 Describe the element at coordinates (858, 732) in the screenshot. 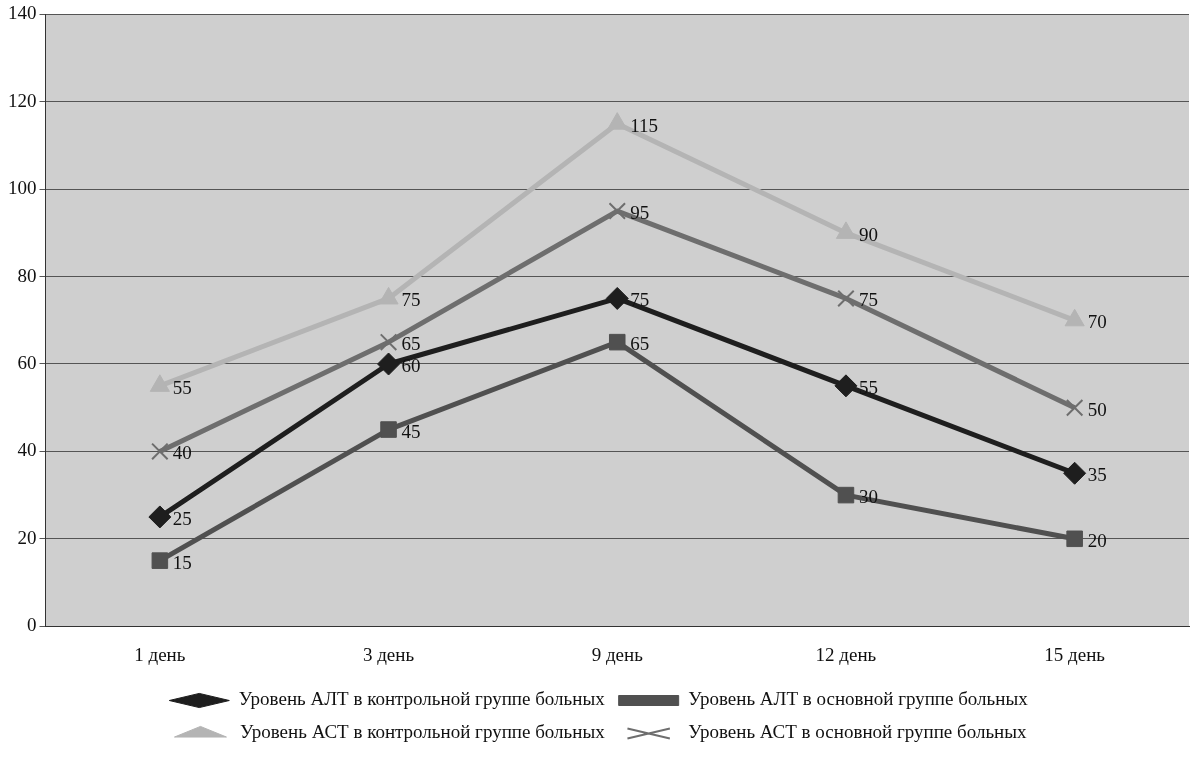

I see `legend-label: Уровень АСТ в основной группе больных` at that location.